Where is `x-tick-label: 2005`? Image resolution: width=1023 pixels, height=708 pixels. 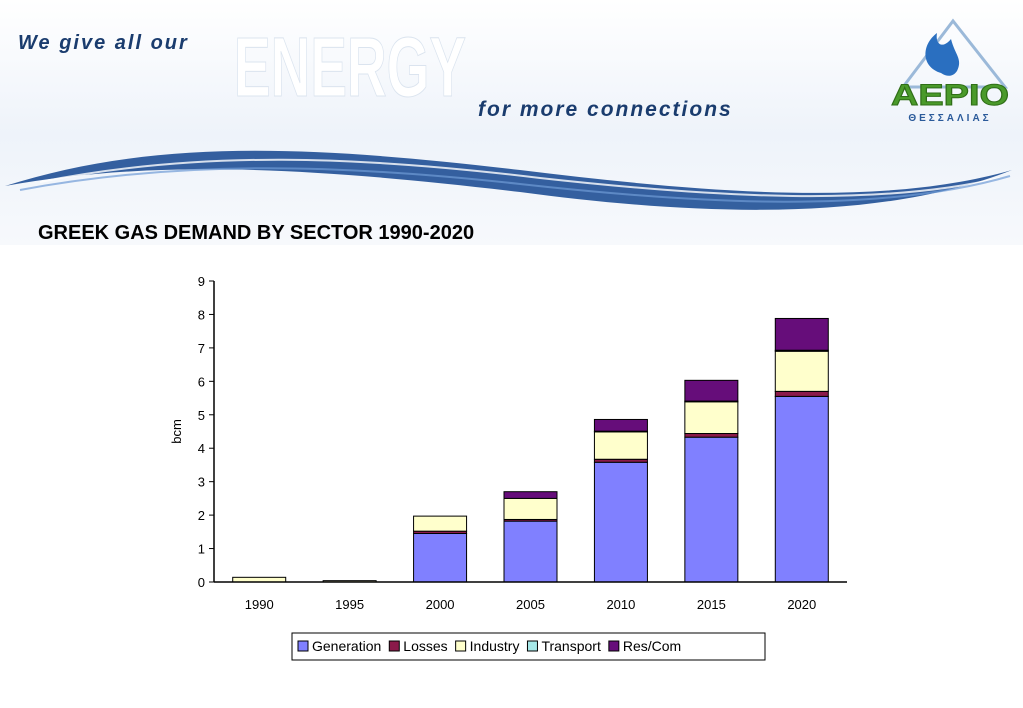 x-tick-label: 2005 is located at coordinates (530, 604).